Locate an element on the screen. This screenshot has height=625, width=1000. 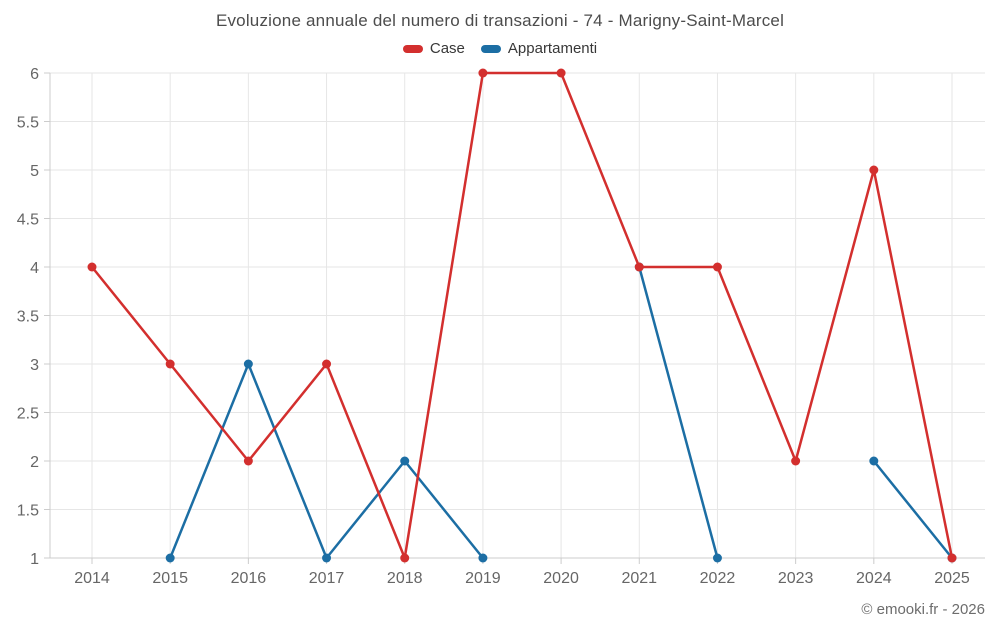
legend-label-case: Case is located at coordinates (447, 48).